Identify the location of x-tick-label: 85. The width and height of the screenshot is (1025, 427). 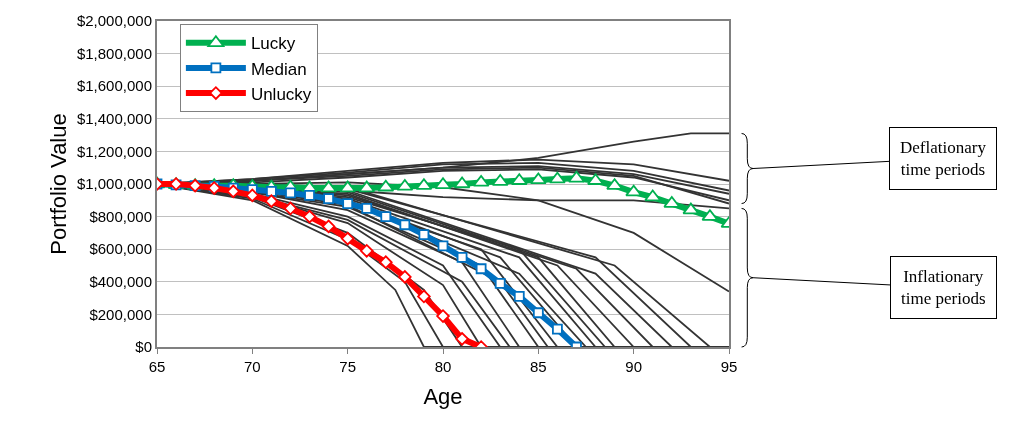
(538, 366).